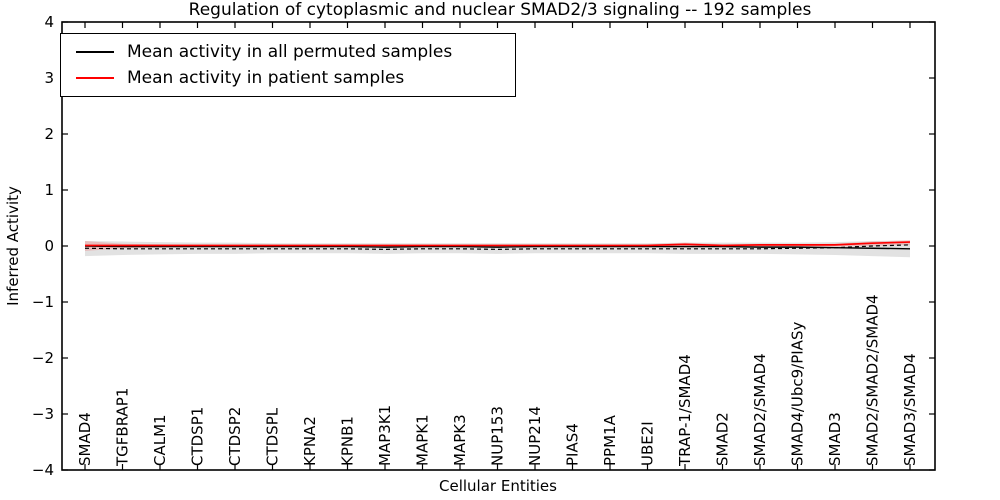 Image resolution: width=1000 pixels, height=500 pixels. What do you see at coordinates (760, 409) in the screenshot?
I see `x-tick-label: SMAD2/SMAD4` at bounding box center [760, 409].